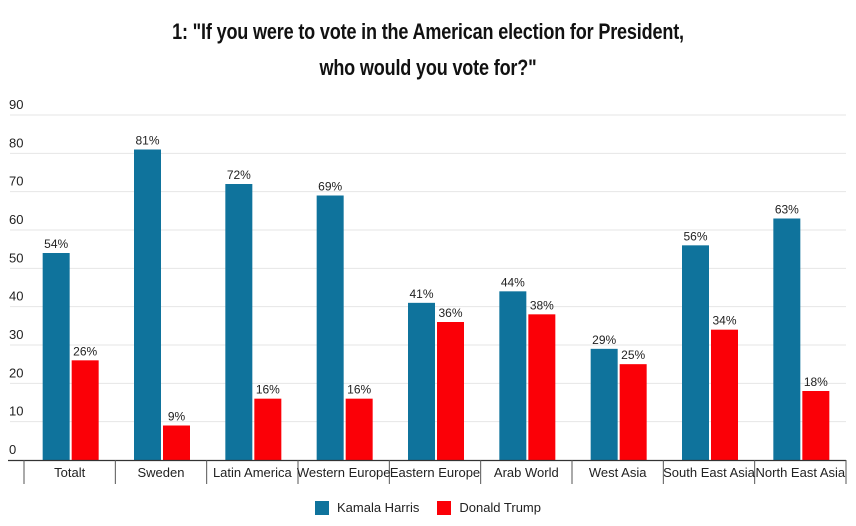 This screenshot has width=856, height=526. What do you see at coordinates (16, 372) in the screenshot?
I see `y-tick-label: 20` at bounding box center [16, 372].